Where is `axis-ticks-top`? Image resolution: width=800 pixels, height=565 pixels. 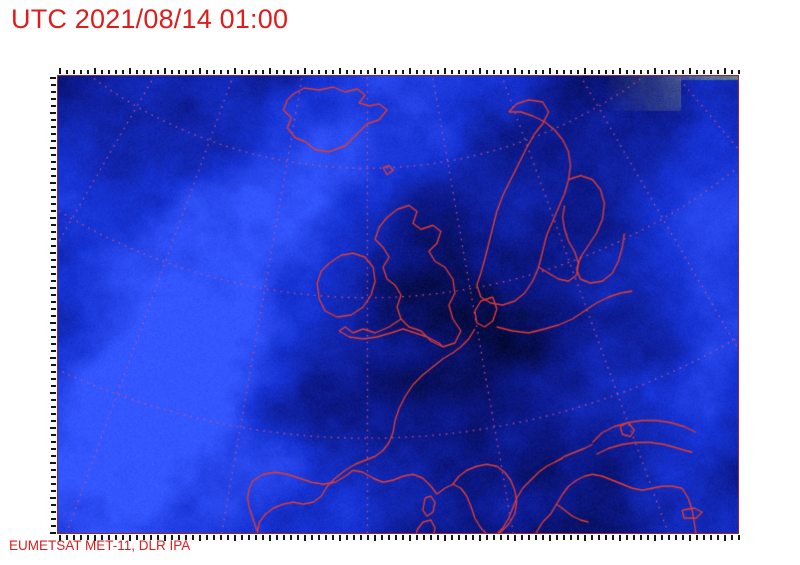
axis-ticks-top is located at coordinates (398, 71).